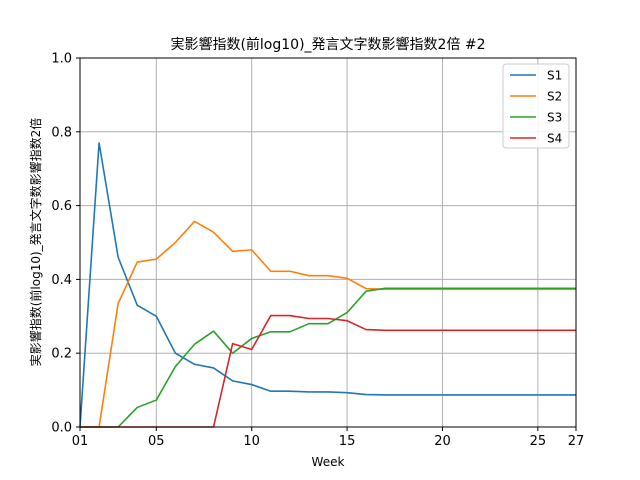 The width and height of the screenshot is (640, 480). I want to click on legend-label-s4: S4, so click(554, 139).